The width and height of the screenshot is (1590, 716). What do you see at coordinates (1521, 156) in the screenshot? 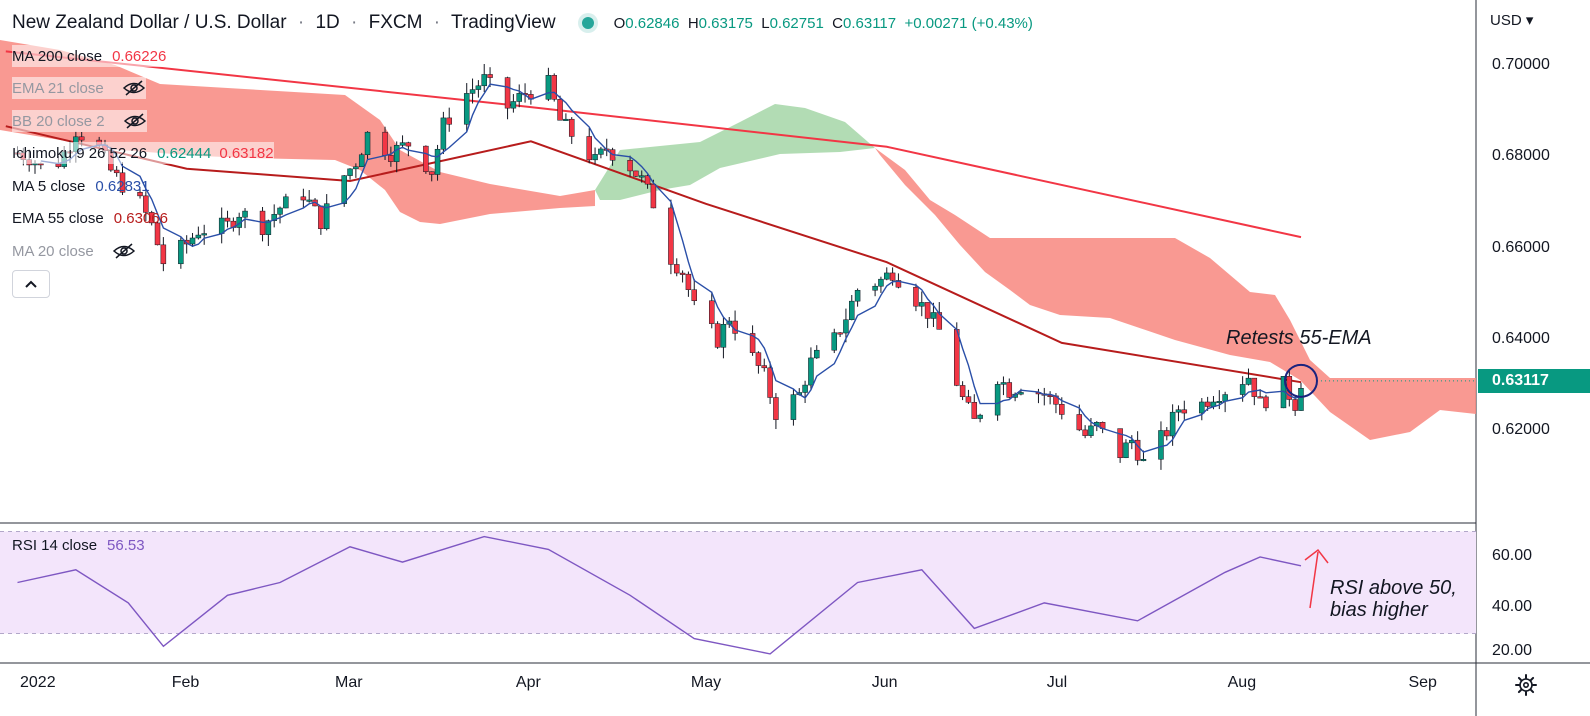
I see `price-tick-label: 0.68000` at bounding box center [1521, 156].